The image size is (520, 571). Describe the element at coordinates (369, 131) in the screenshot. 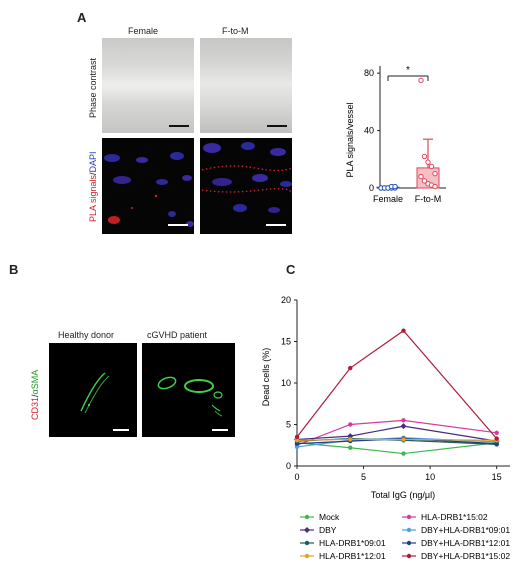

I see `a-y-tick-label: 40` at that location.